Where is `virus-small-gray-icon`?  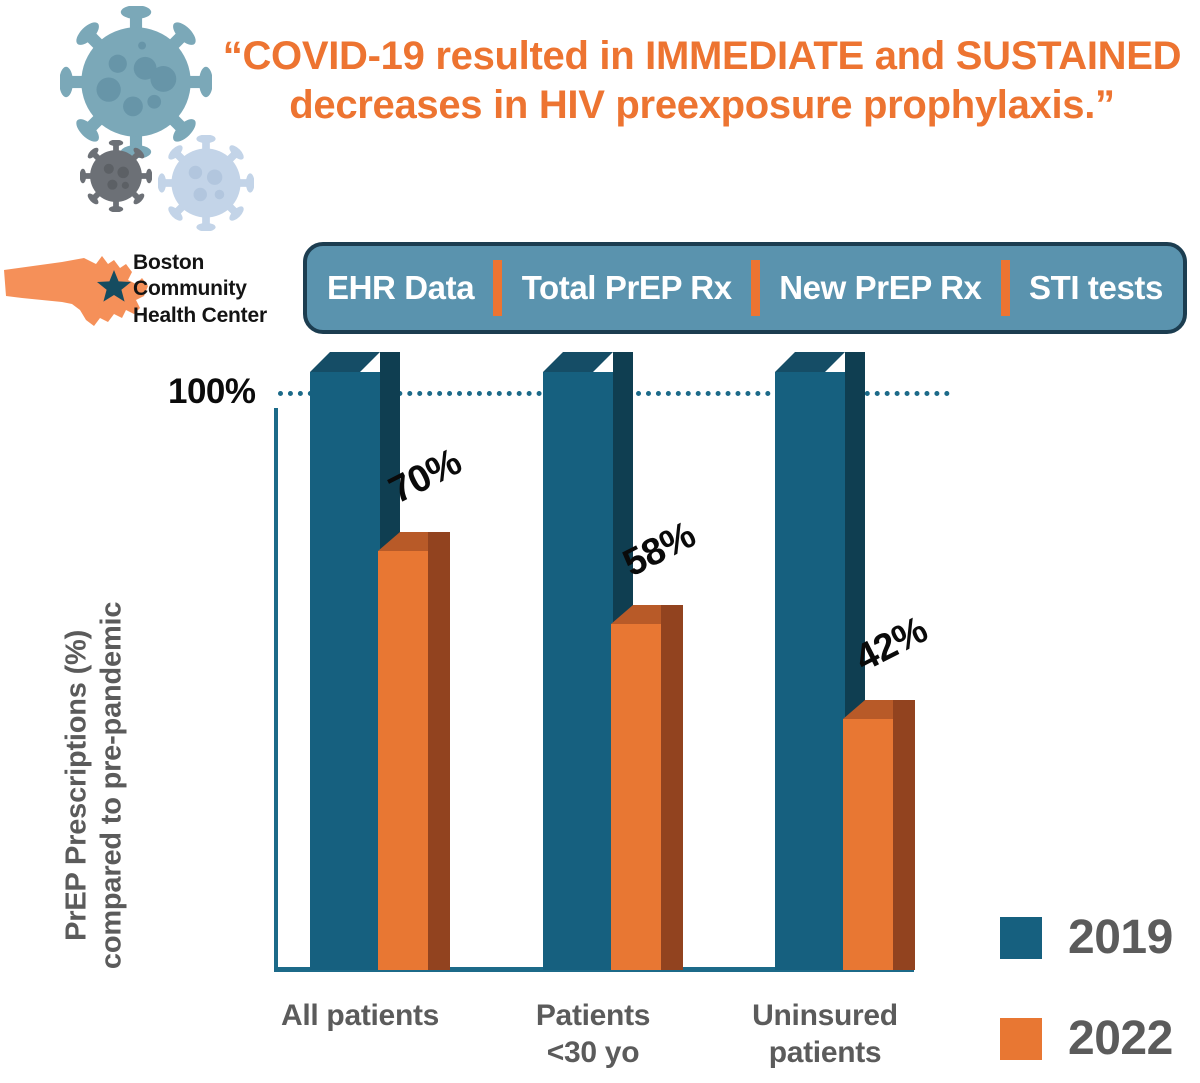 virus-small-gray-icon is located at coordinates (116, 176).